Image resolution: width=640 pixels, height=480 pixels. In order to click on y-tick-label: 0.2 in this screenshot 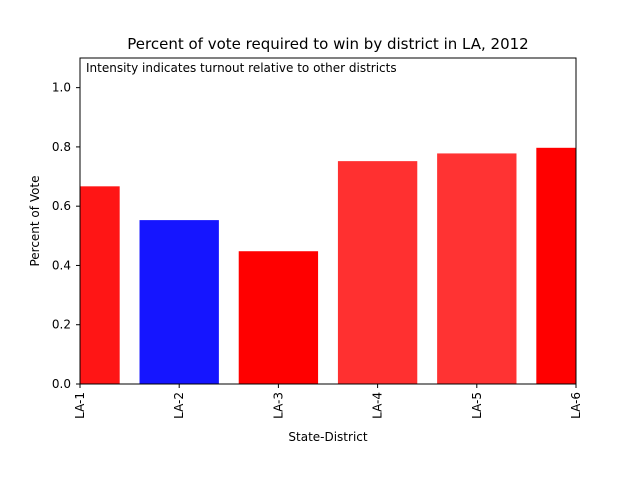, I will do `click(61, 325)`.